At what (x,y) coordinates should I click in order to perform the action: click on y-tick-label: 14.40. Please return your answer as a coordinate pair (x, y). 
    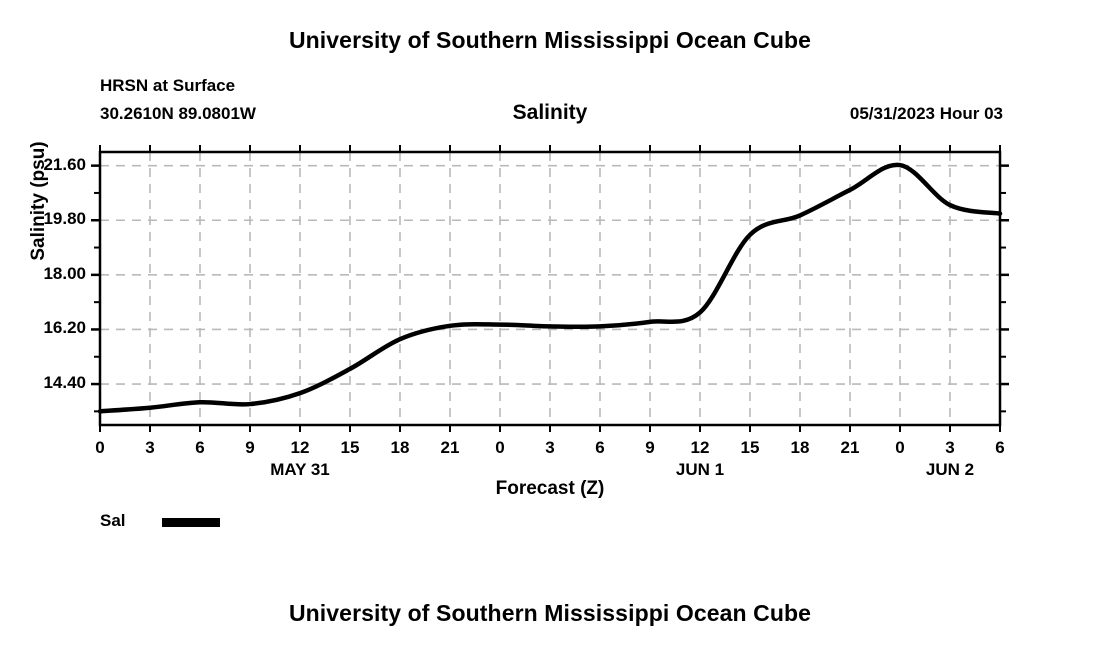
    Looking at the image, I should click on (64, 383).